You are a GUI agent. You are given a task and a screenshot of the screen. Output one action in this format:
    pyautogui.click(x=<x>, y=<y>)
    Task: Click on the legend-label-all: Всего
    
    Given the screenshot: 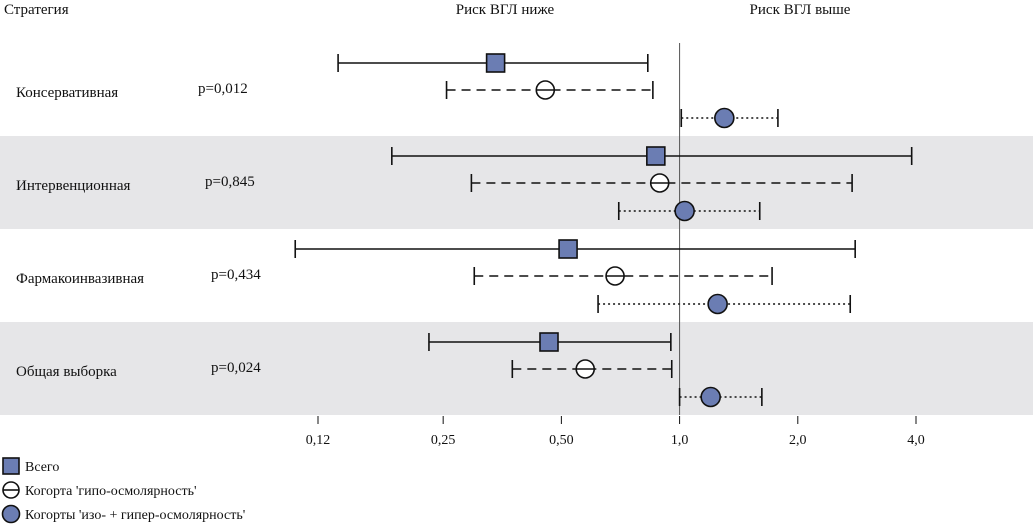 What is the action you would take?
    pyautogui.click(x=42, y=467)
    